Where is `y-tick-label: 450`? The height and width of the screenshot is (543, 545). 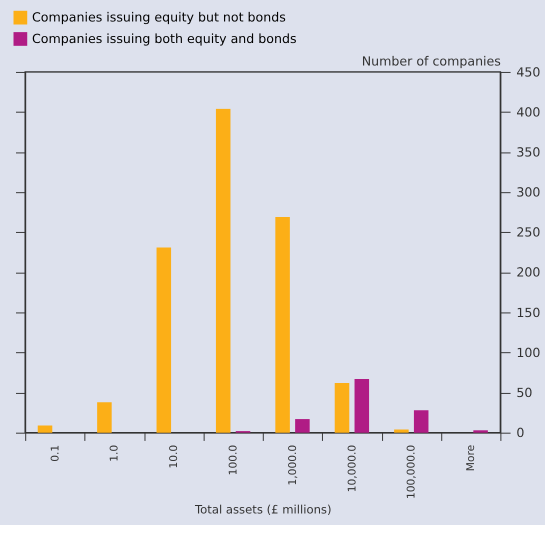 y-tick-label: 450 is located at coordinates (528, 72).